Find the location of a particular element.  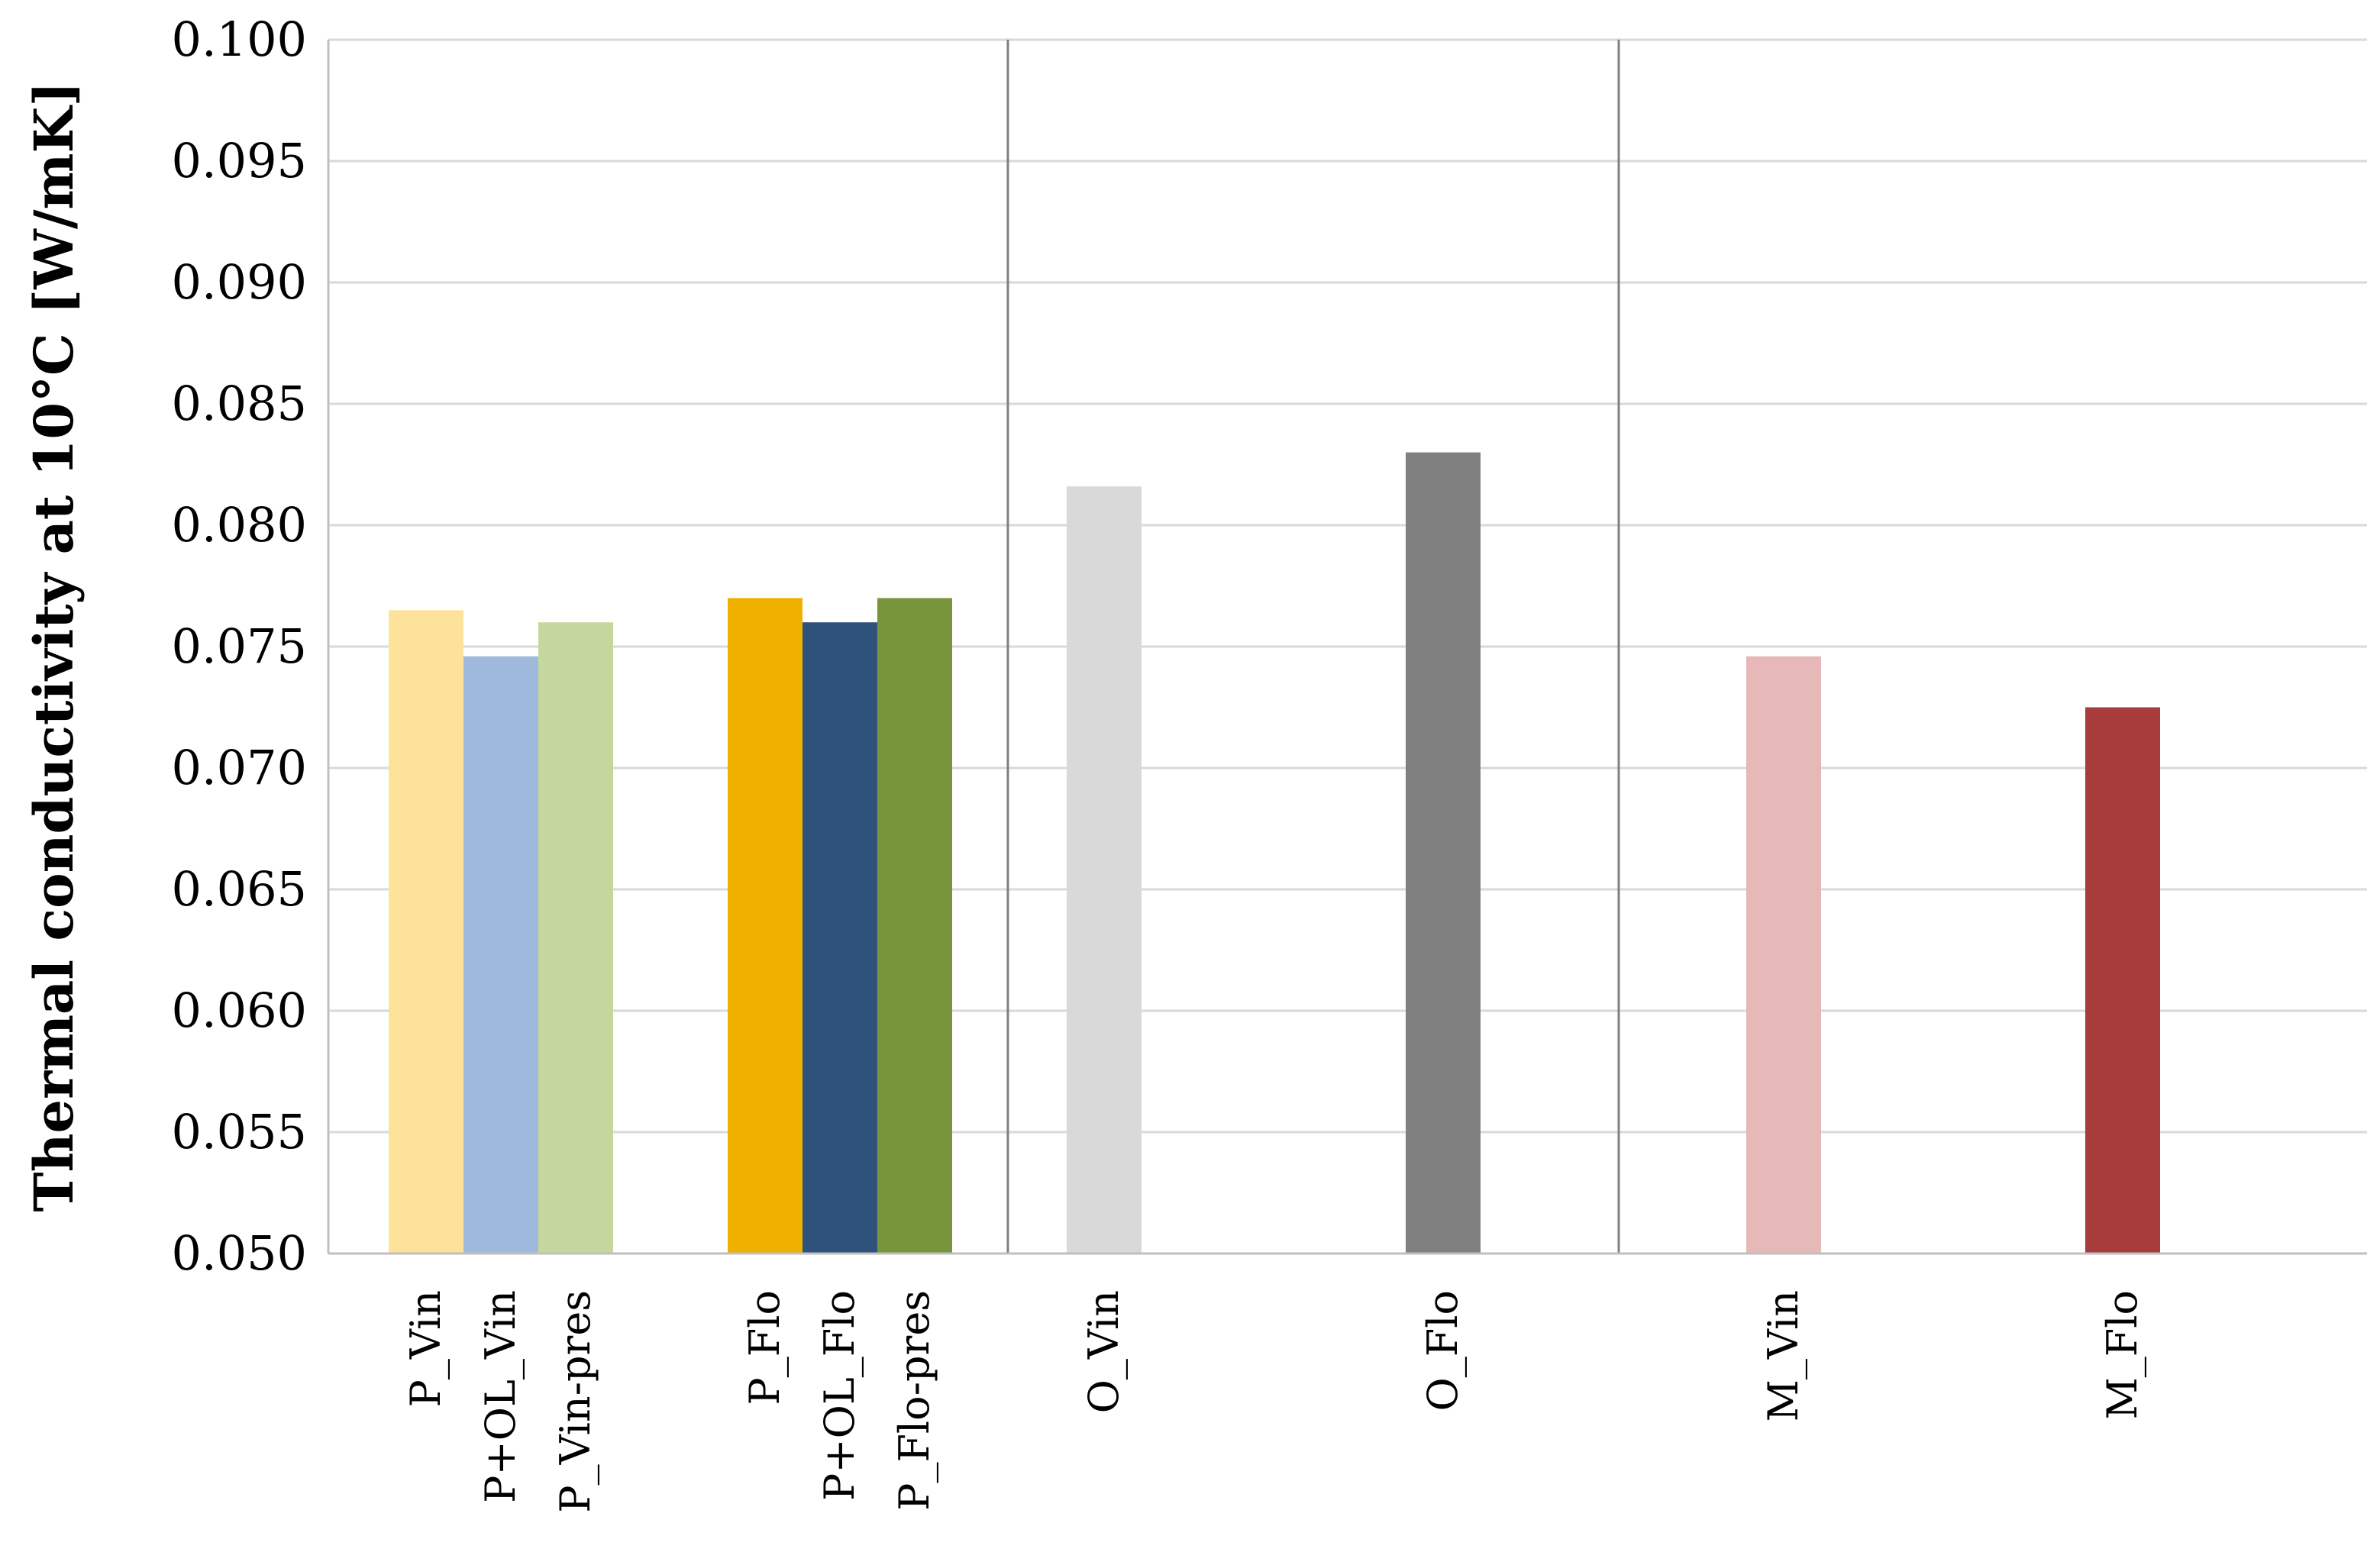

y-tick-label: 0.080 is located at coordinates (240, 525).